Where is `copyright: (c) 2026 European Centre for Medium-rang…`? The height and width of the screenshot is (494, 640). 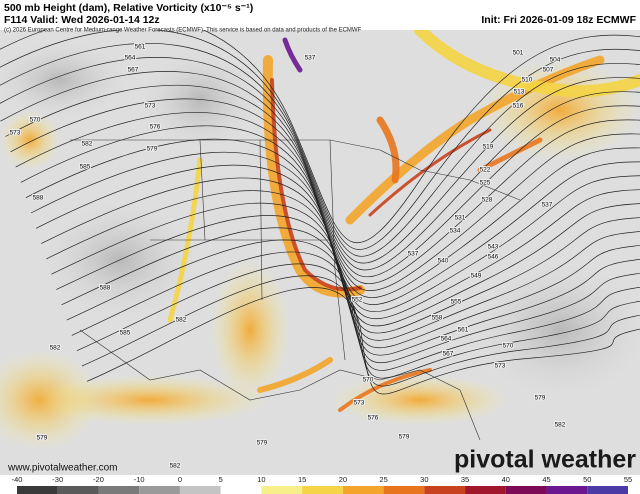 copyright: (c) 2026 European Centre for Medium-rang… is located at coordinates (183, 31).